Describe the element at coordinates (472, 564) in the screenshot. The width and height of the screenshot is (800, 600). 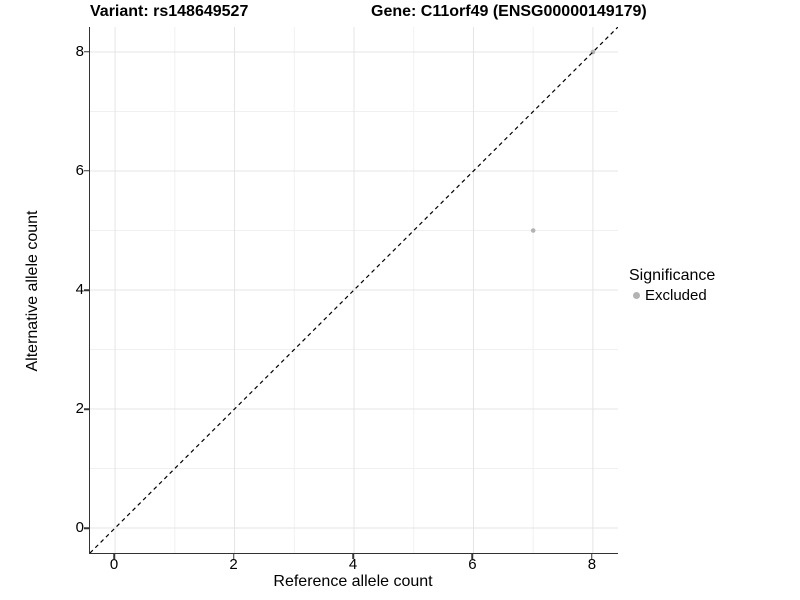
I see `x-tick-label: 6` at that location.